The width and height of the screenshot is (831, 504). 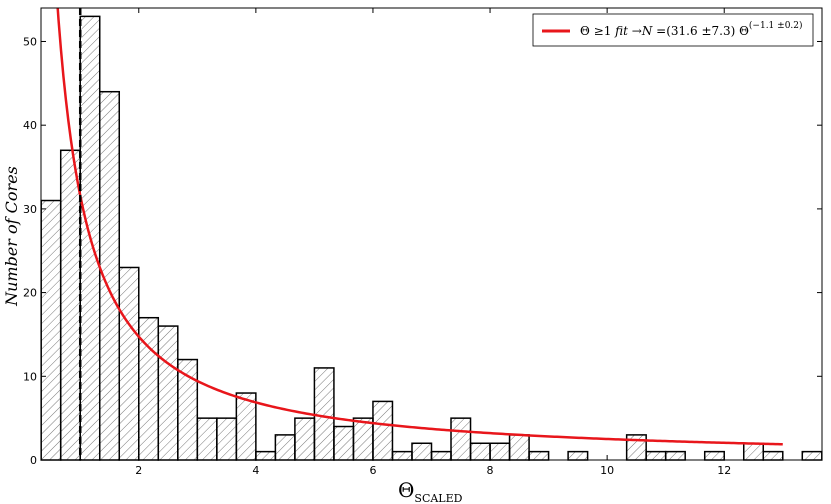 I want to click on y-tick-label: 20, so click(x=30, y=293).